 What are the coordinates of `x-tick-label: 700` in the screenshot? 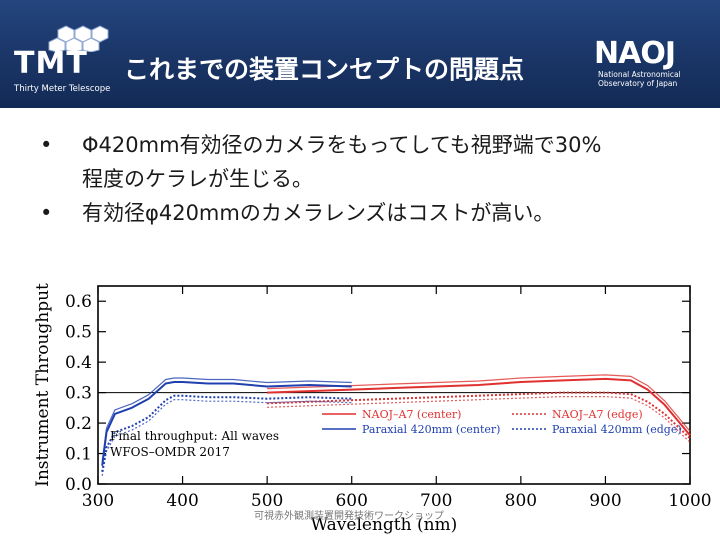 It's located at (436, 501).